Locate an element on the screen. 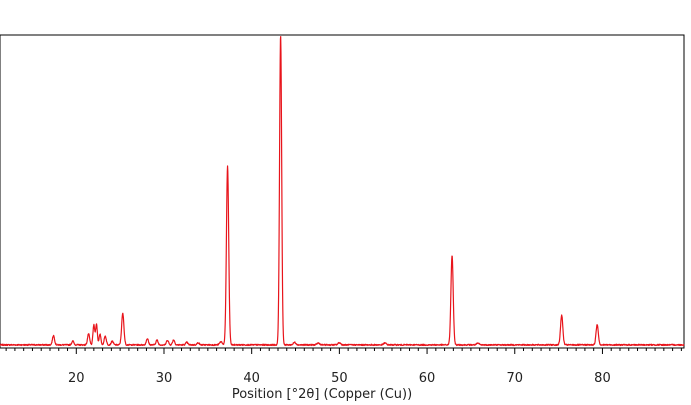  x-tick-label: 50 is located at coordinates (339, 378).